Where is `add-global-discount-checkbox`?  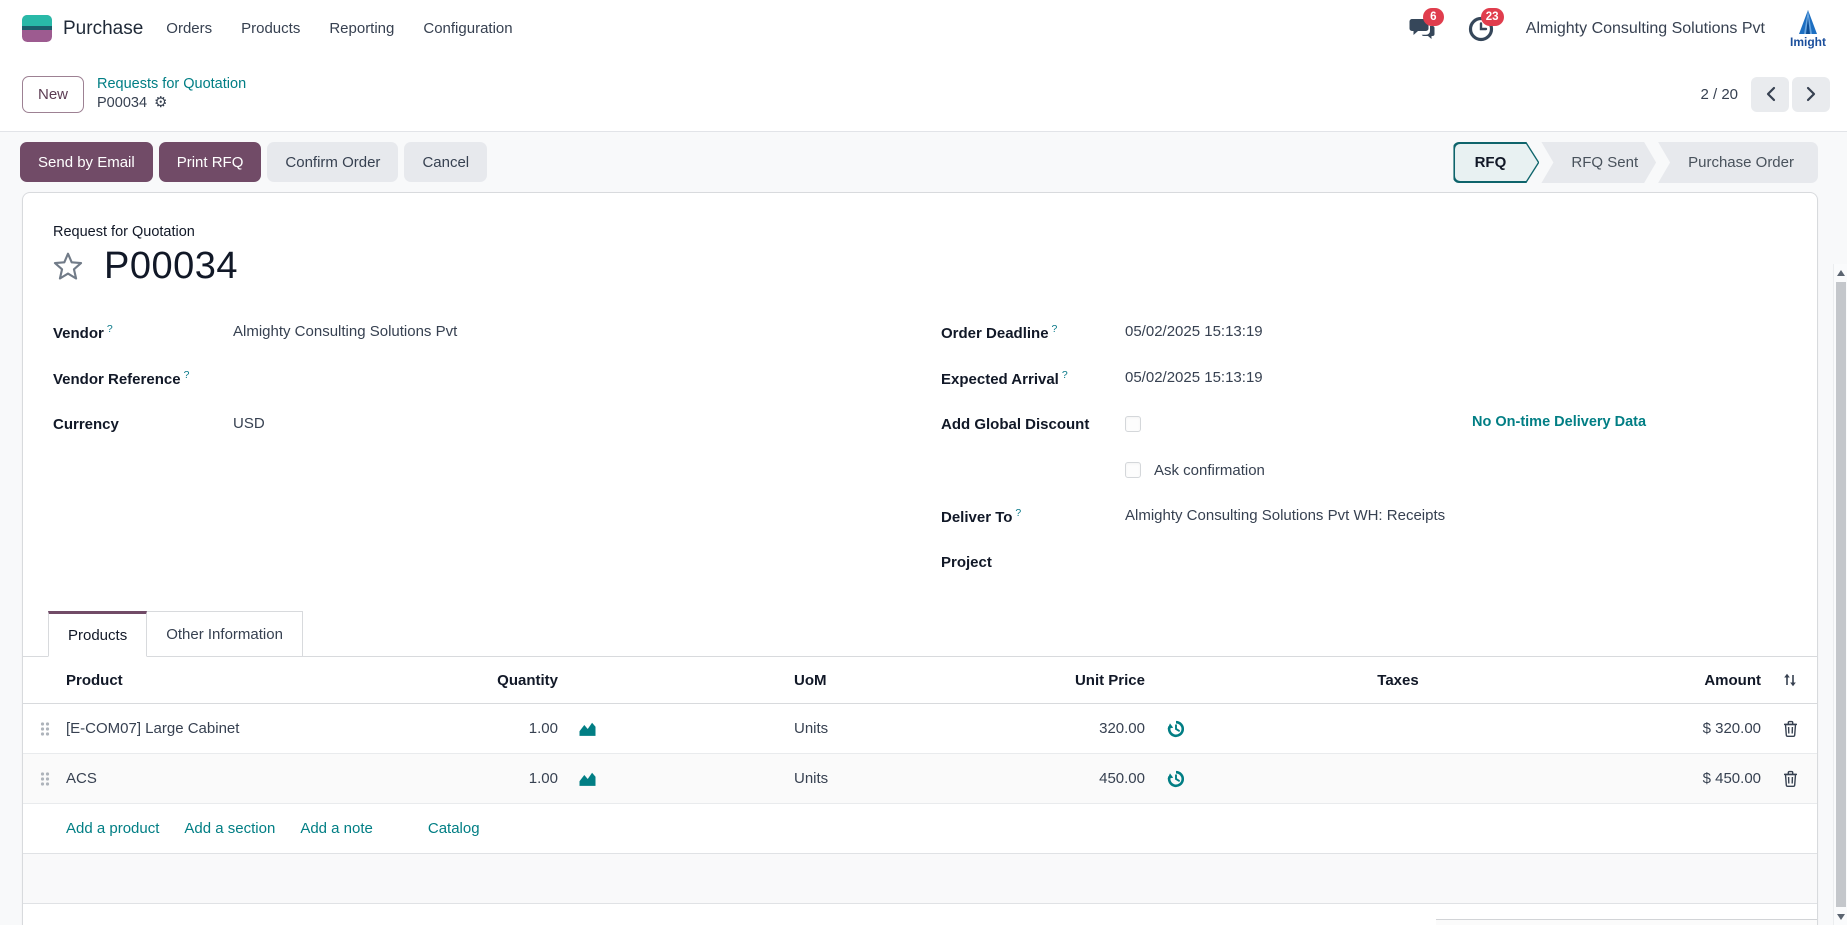
add-global-discount-checkbox is located at coordinates (1133, 424).